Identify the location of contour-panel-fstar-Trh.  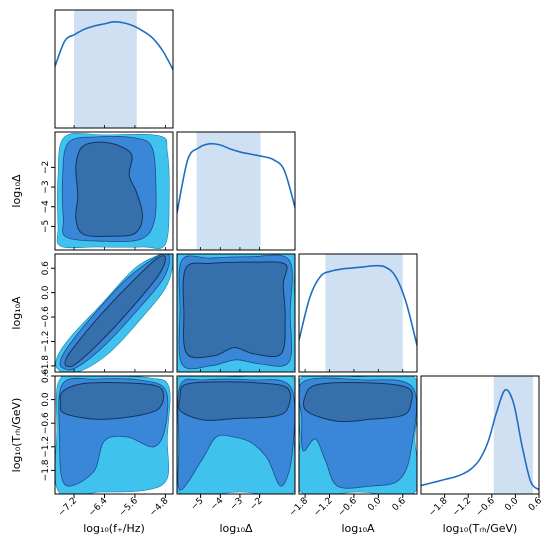
(114, 435).